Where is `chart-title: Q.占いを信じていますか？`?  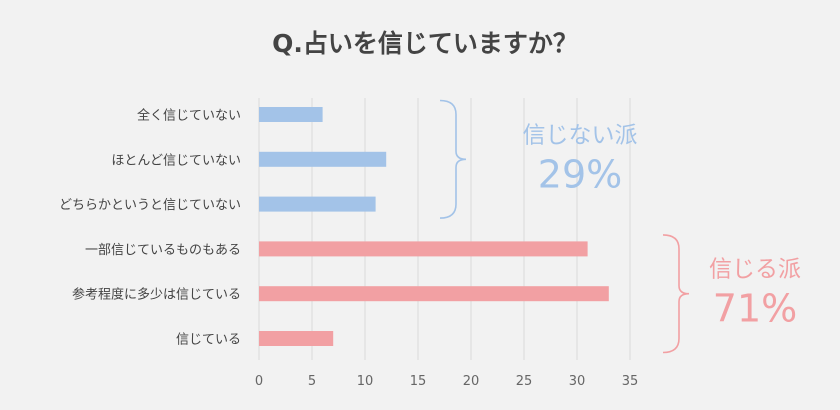 chart-title: Q.占いを信じていますか？ is located at coordinates (425, 43).